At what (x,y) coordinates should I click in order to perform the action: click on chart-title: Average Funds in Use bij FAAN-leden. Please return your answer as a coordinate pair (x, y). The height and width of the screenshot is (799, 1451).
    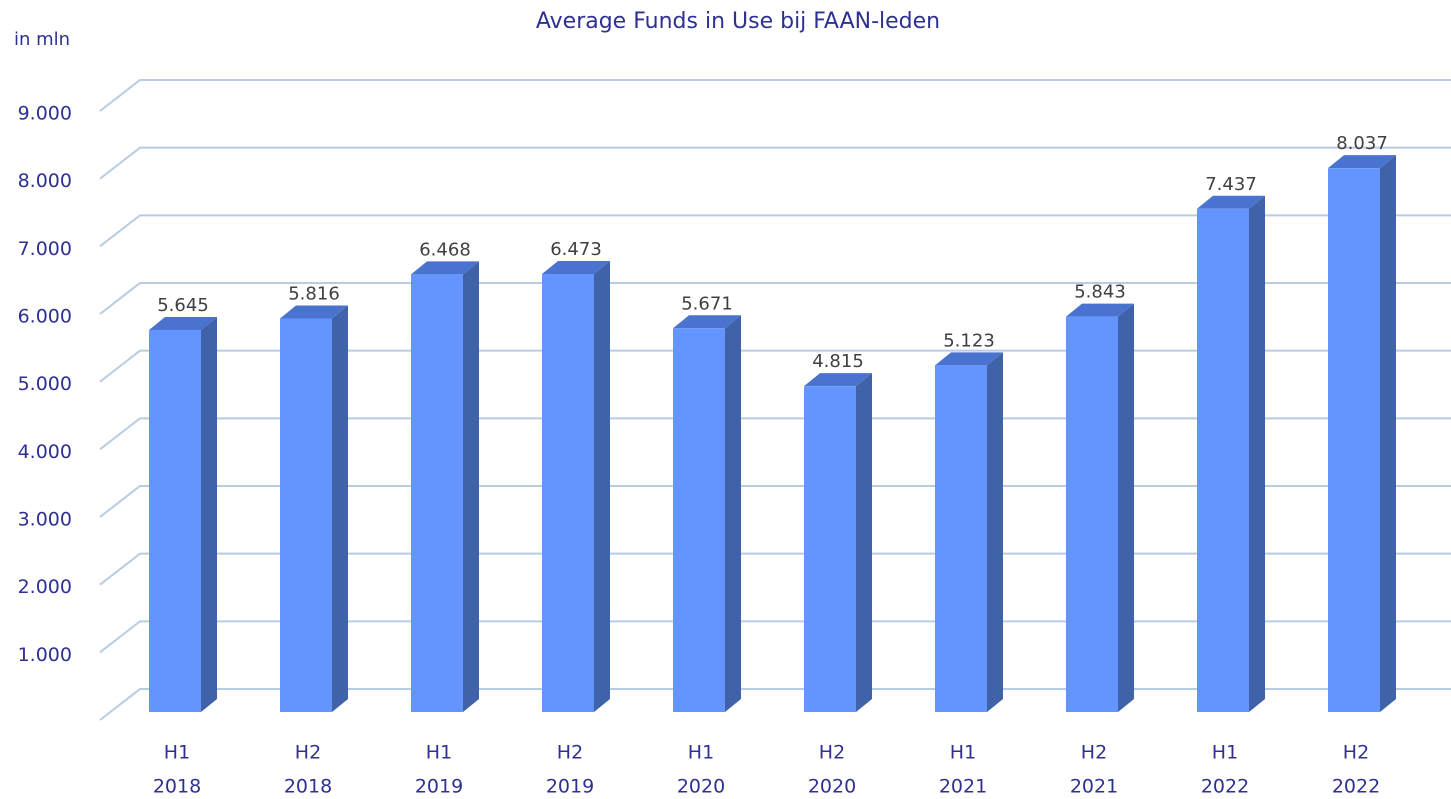
    Looking at the image, I should click on (738, 21).